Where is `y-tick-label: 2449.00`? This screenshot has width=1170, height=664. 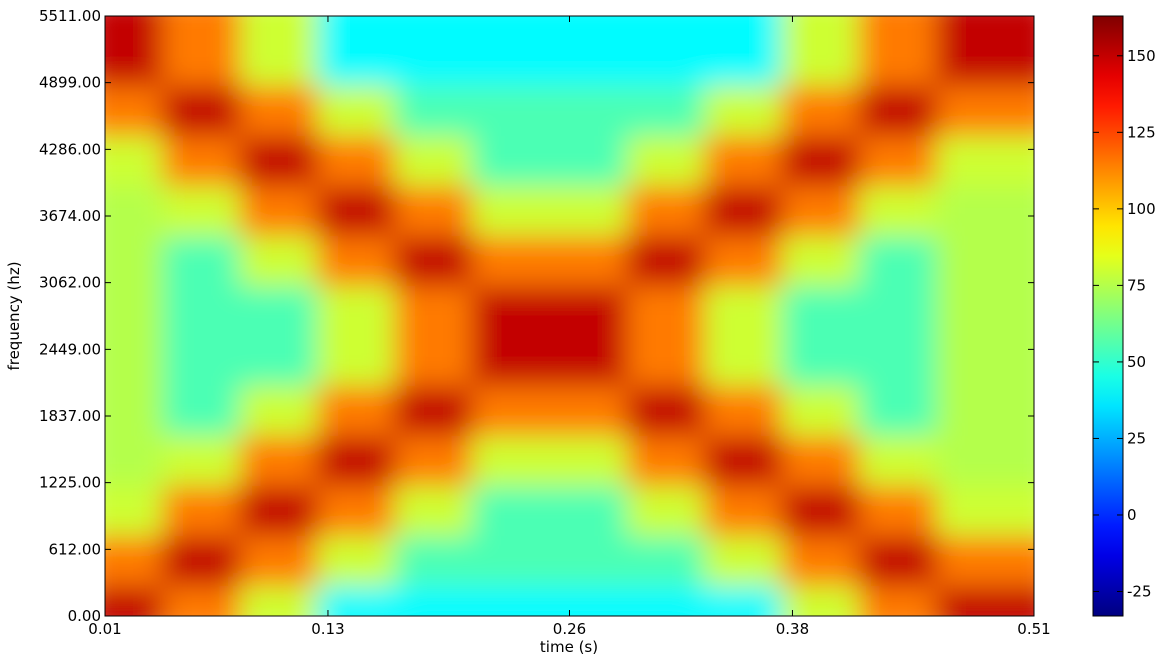 y-tick-label: 2449.00 is located at coordinates (70, 349).